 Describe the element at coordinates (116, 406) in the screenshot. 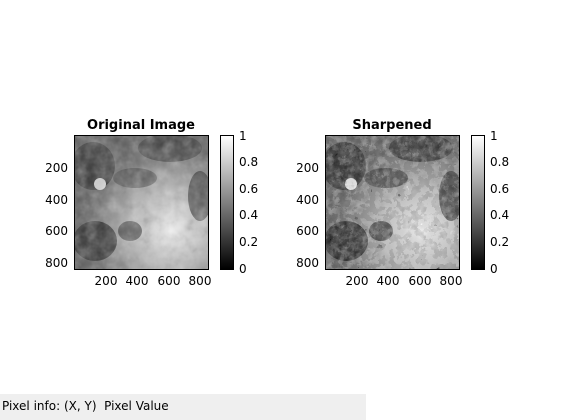

I see `pixel-info-value: (X, Y) Pixel Value` at that location.